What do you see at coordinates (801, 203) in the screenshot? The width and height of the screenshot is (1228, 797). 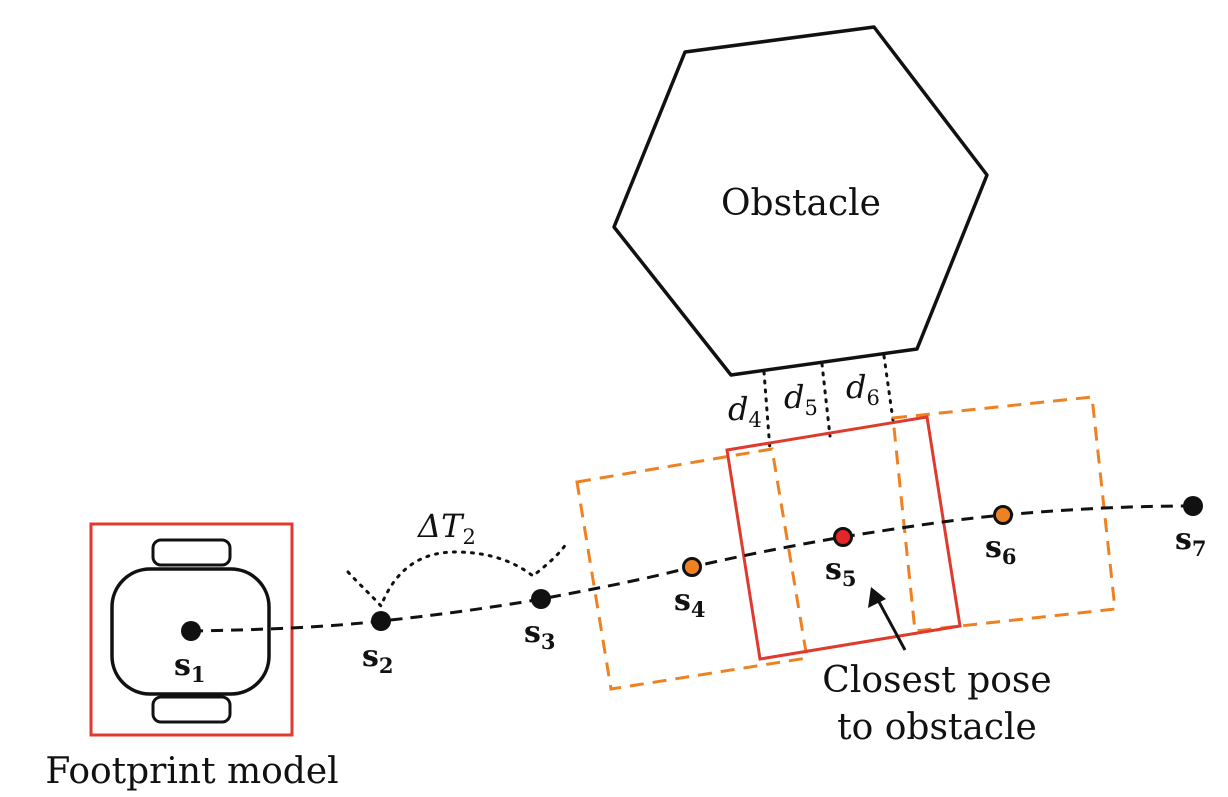 I see `obstacle-label: Obstacle` at bounding box center [801, 203].